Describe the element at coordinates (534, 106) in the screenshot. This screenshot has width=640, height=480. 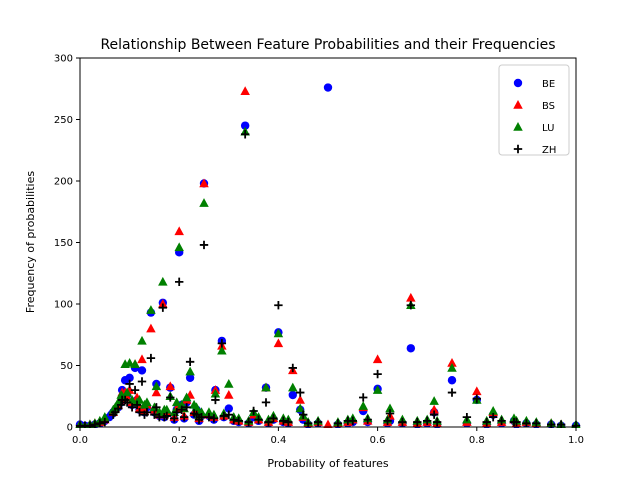
I see `legend-item-bs: BS` at that location.